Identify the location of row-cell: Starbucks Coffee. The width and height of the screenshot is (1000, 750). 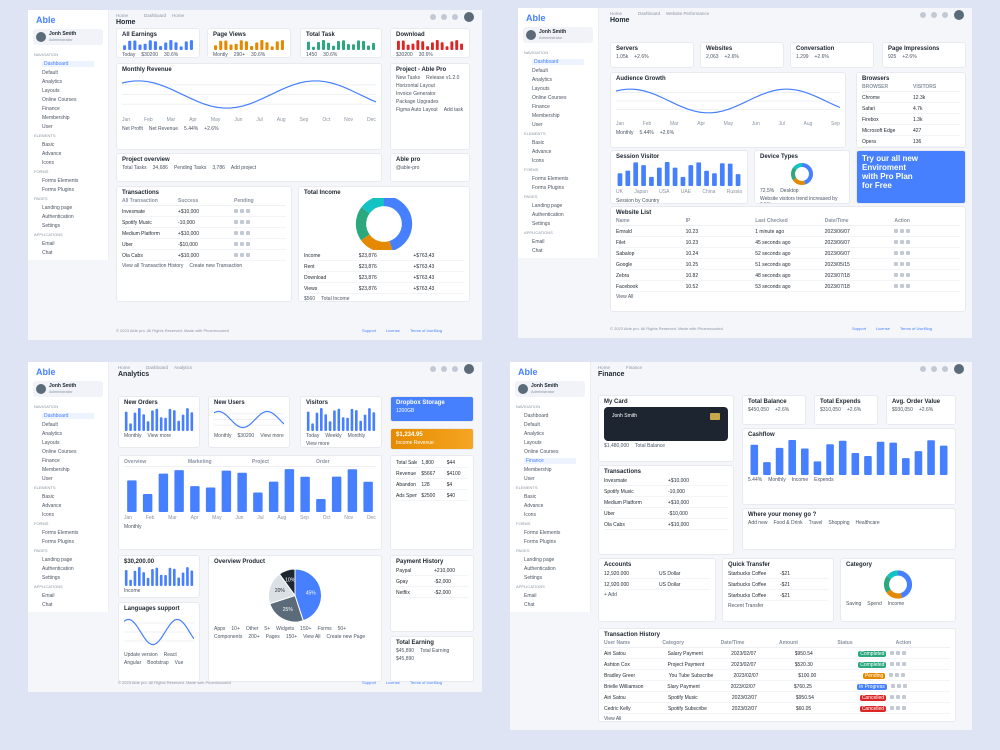
(747, 596).